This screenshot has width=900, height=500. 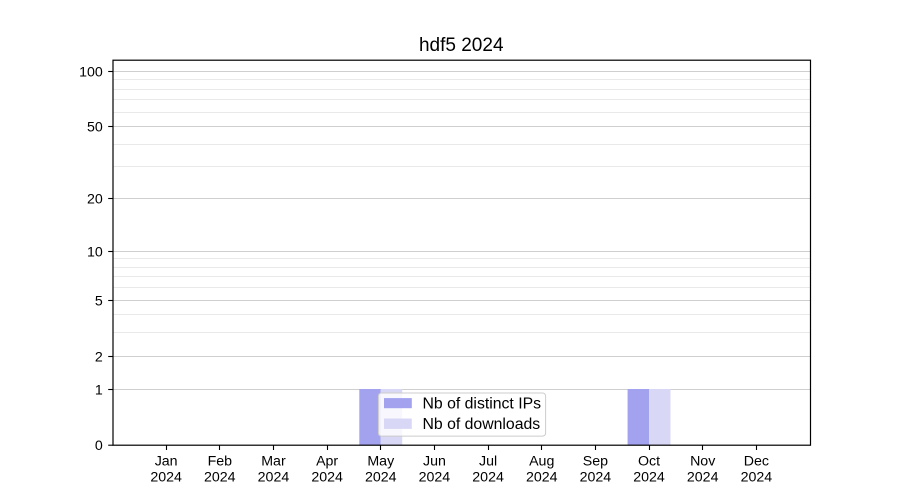 I want to click on svg-text: Nb of downloads, so click(x=482, y=424).